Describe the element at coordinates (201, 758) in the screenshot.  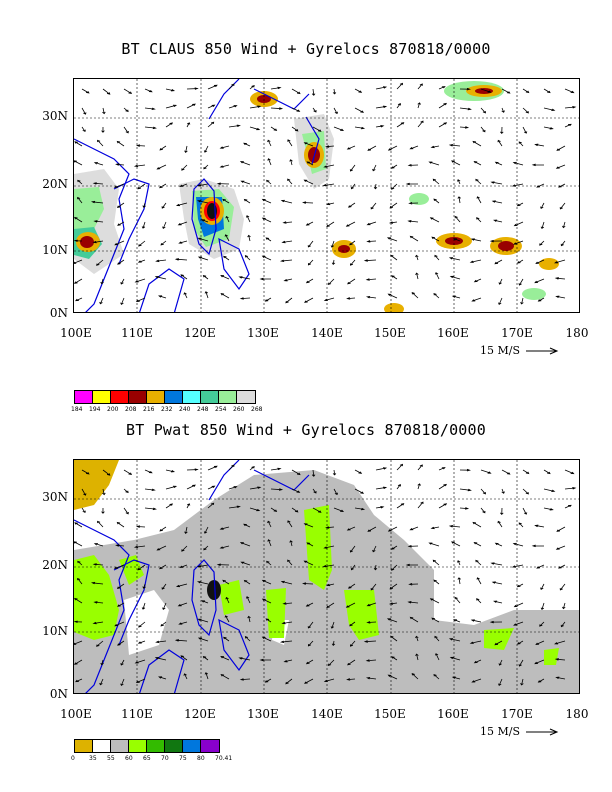
I see `legend-label: 80` at that location.